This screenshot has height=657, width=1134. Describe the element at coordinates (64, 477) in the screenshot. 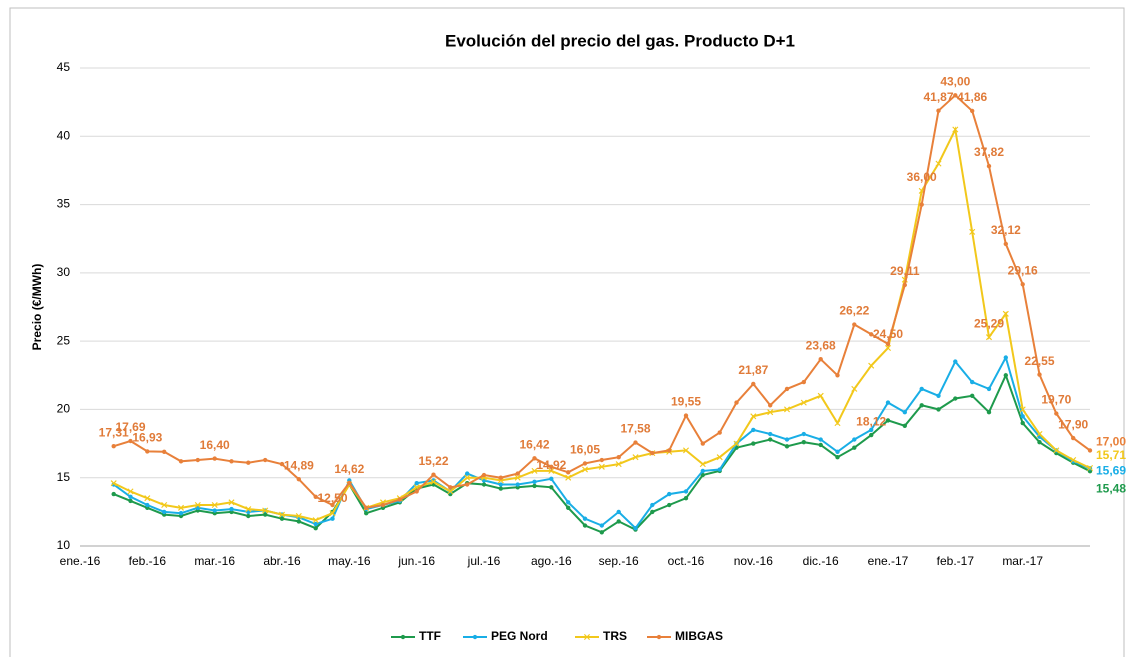

I see `y-tick-label: 15` at that location.